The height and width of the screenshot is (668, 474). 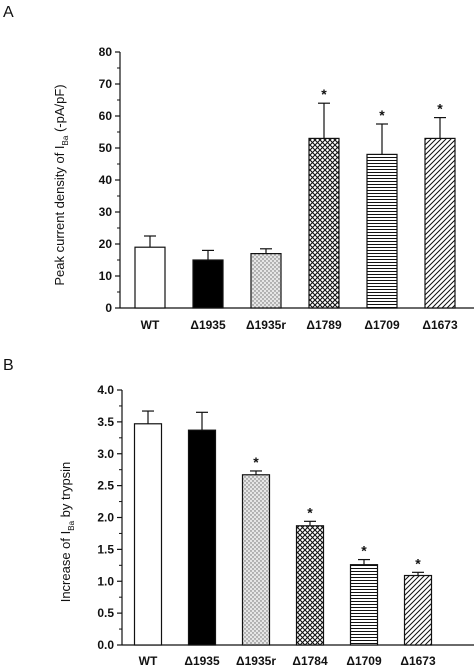 What do you see at coordinates (106, 276) in the screenshot?
I see `panel-a-y-tick-label: 10` at bounding box center [106, 276].